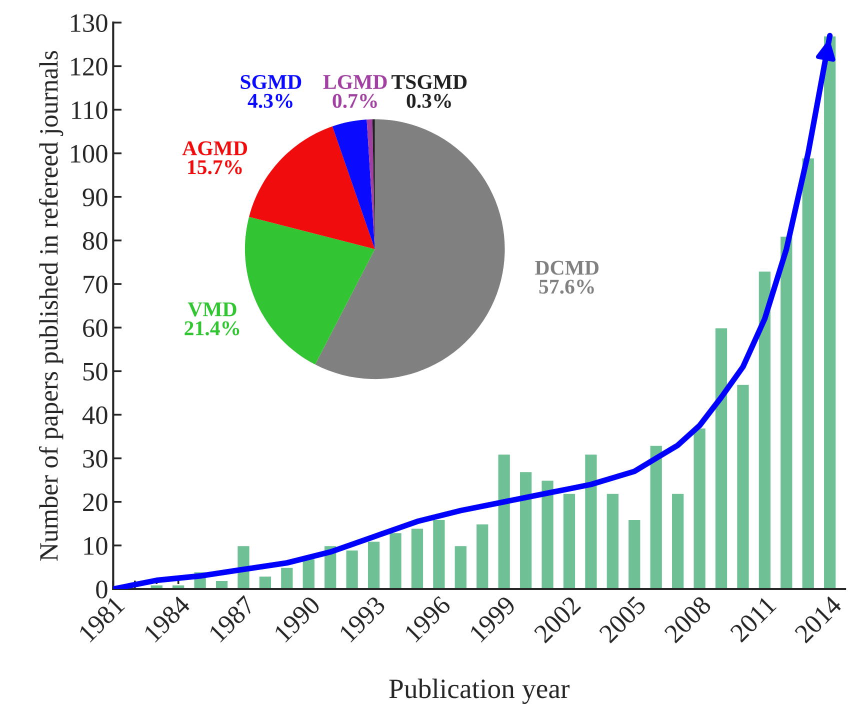 This screenshot has height=717, width=851. Describe the element at coordinates (102, 589) in the screenshot. I see `y-tick-label: 0` at that location.